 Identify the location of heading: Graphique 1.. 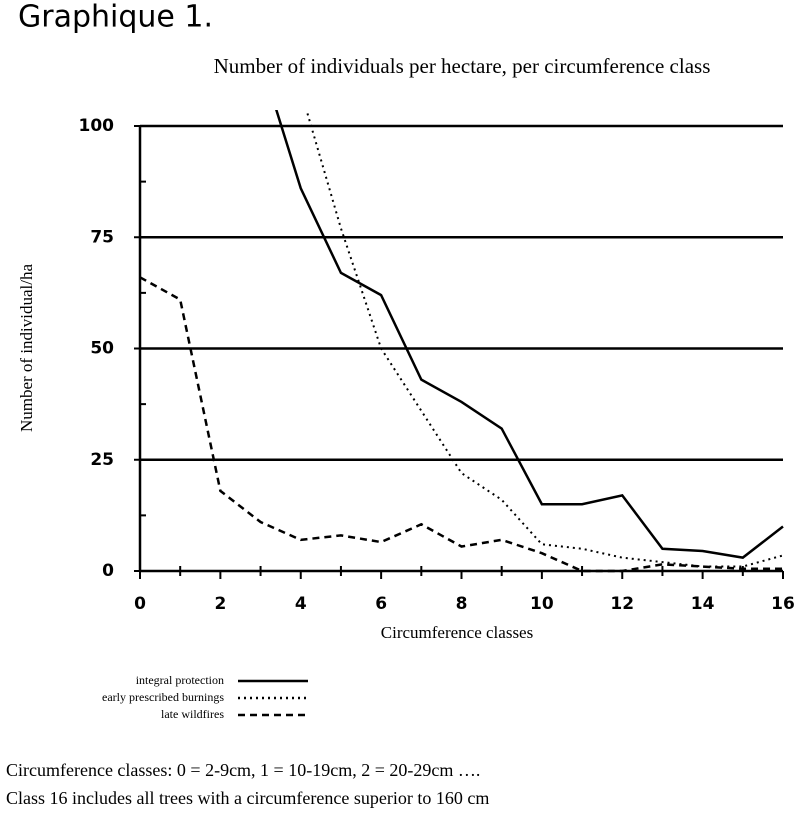
(115, 17).